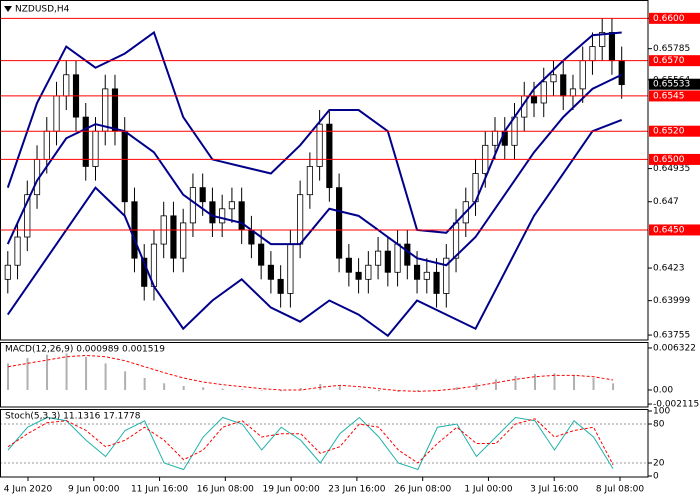  What do you see at coordinates (663, 390) in the screenshot?
I see `y-tick-label: 0.00` at bounding box center [663, 390].